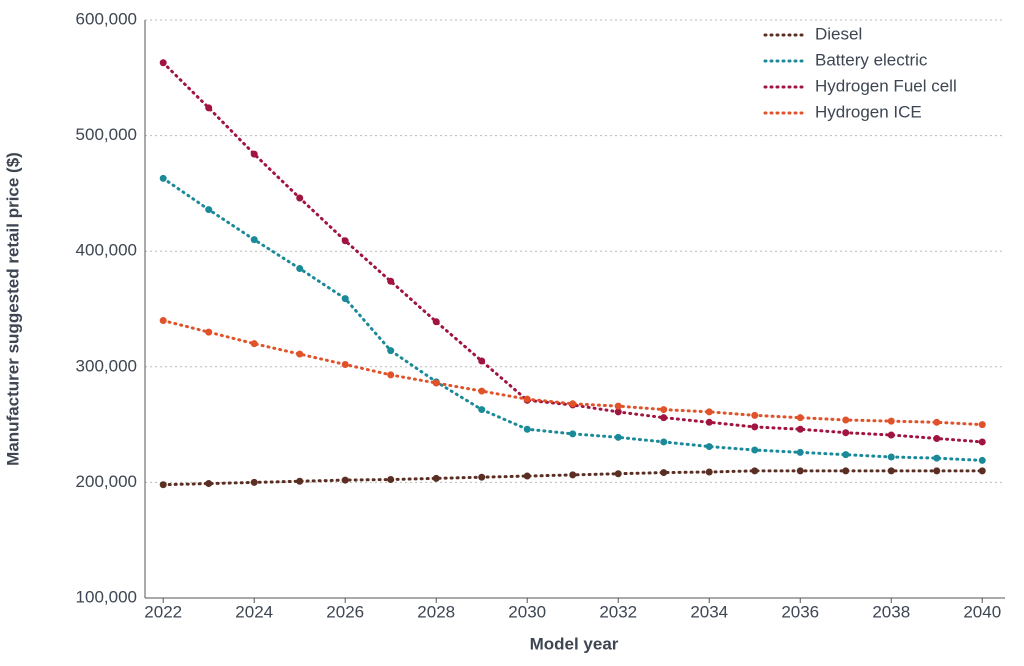  What do you see at coordinates (163, 611) in the screenshot?
I see `x-tick-label: 2022` at bounding box center [163, 611].